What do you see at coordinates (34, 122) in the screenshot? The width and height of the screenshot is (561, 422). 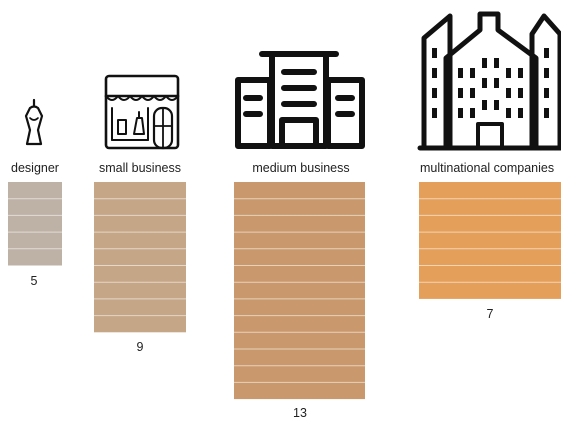 I see `dress-form-icon` at bounding box center [34, 122].